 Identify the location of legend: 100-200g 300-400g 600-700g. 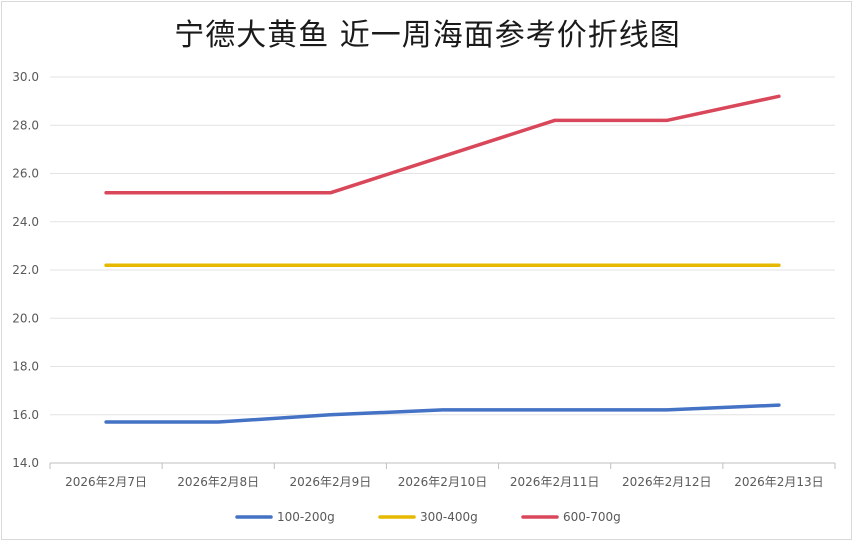
(428, 517).